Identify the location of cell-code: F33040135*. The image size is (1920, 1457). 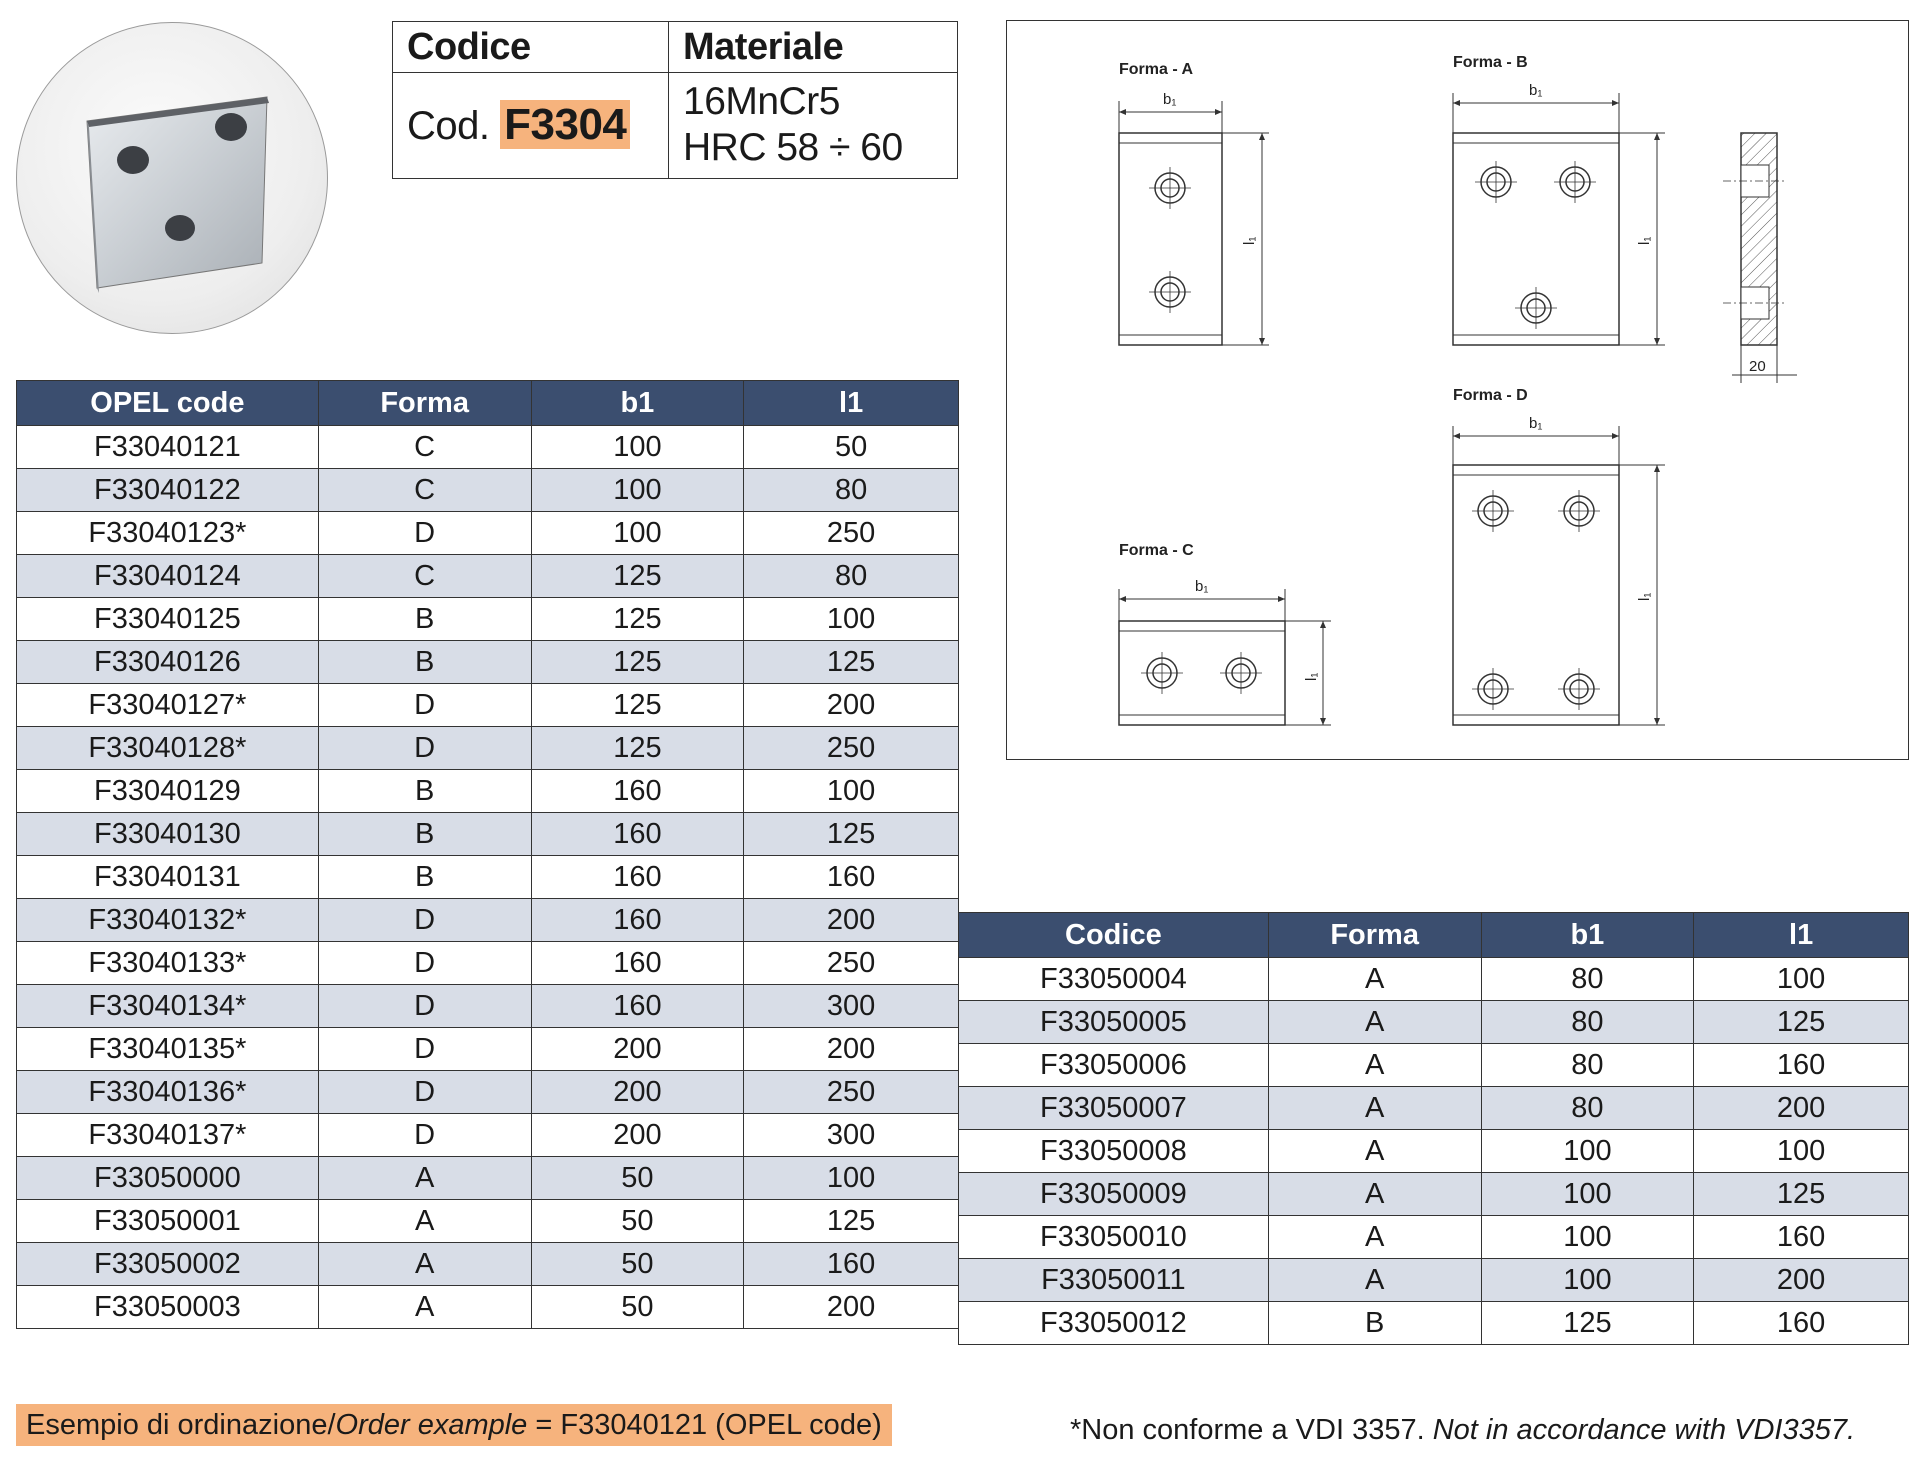
(167, 1049).